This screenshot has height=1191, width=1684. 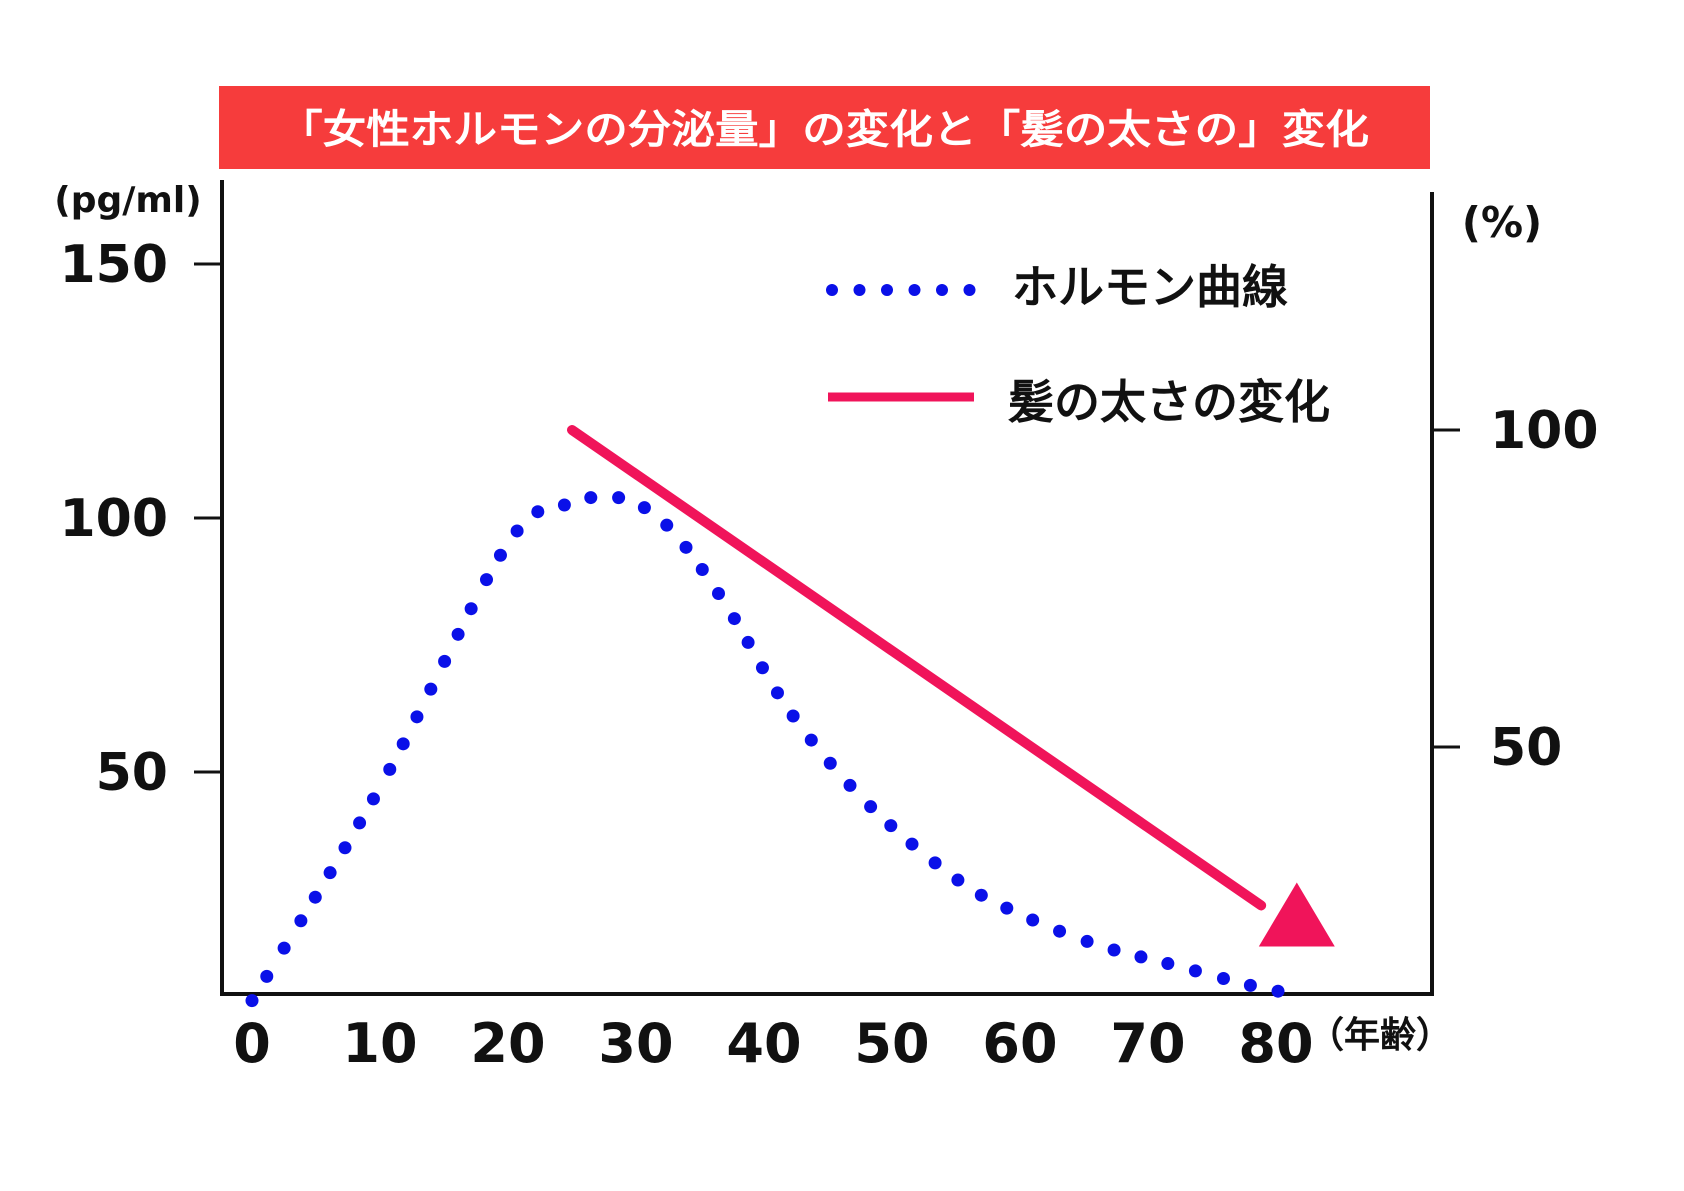 I want to click on hair-thickness-arrowhead, so click(x=1296, y=914).